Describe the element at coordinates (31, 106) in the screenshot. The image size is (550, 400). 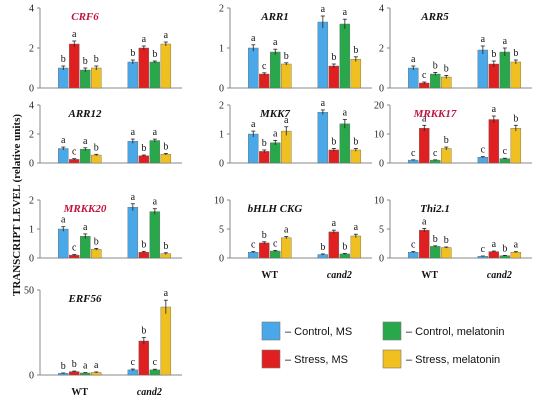
I see `y-tick-label: 4` at that location.